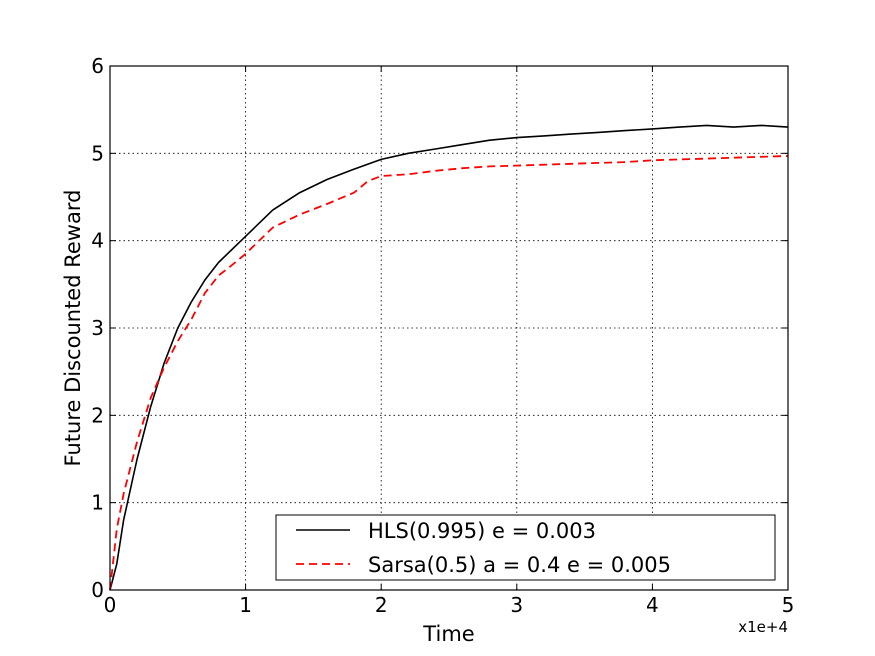 The width and height of the screenshot is (875, 656). What do you see at coordinates (97, 241) in the screenshot?
I see `y-tick-label: 4` at bounding box center [97, 241].